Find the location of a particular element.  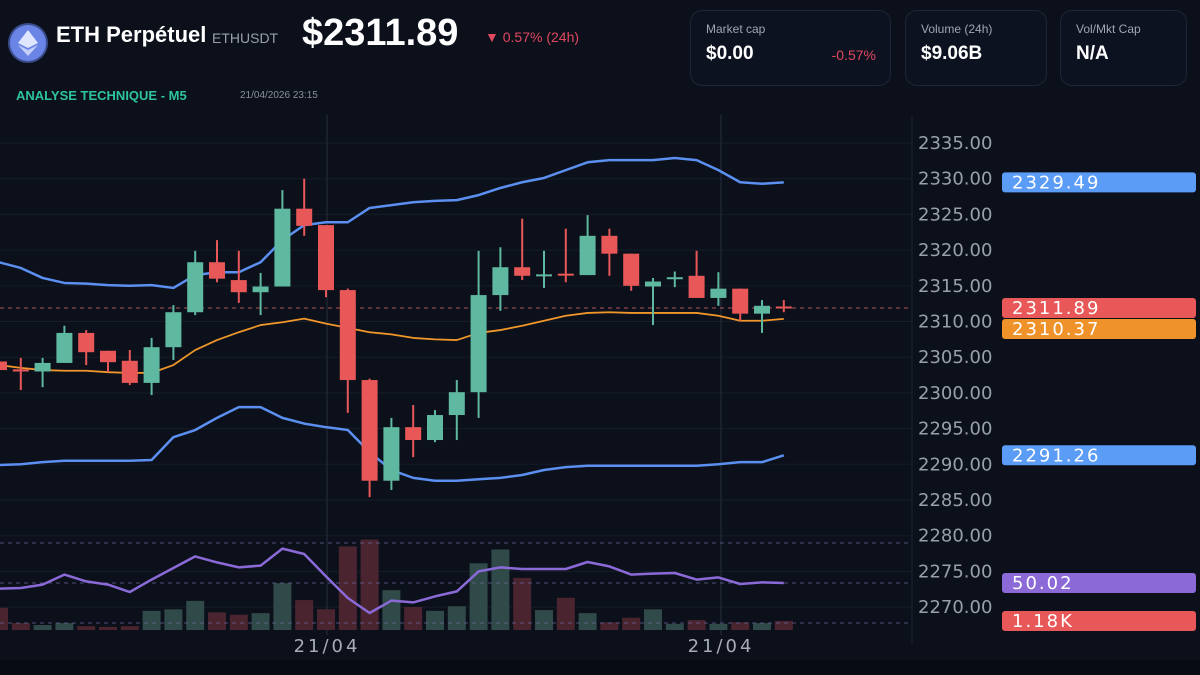

current-price: $2311.89 is located at coordinates (380, 33).